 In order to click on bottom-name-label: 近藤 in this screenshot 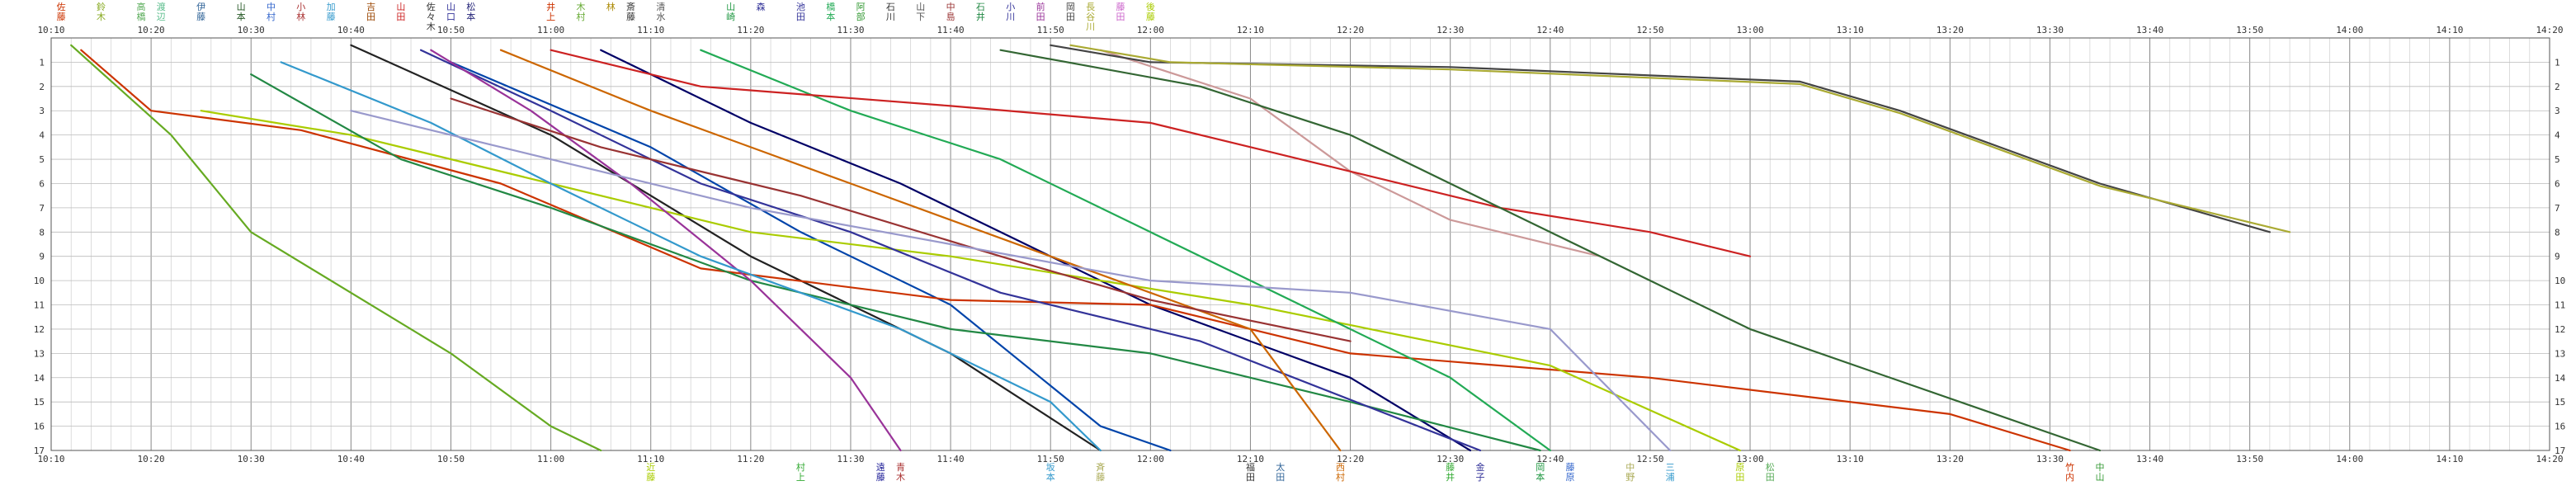, I will do `click(650, 472)`.